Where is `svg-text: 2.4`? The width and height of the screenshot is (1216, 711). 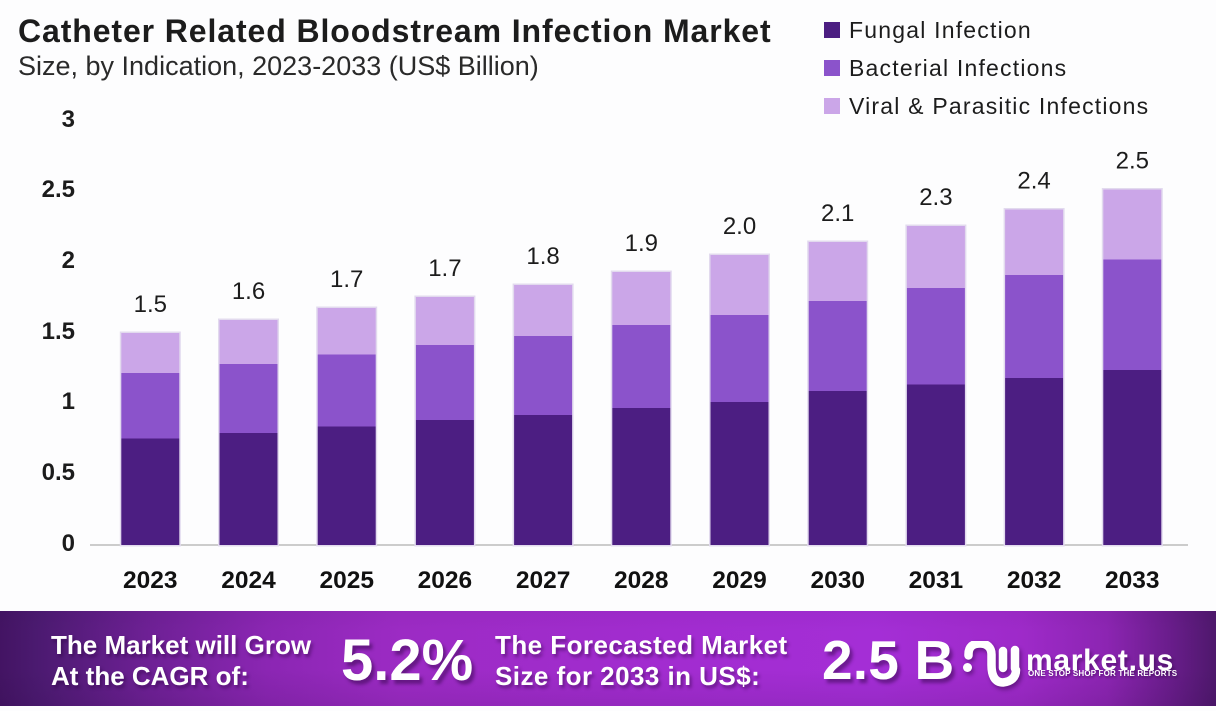
svg-text: 2.4 is located at coordinates (1033, 181).